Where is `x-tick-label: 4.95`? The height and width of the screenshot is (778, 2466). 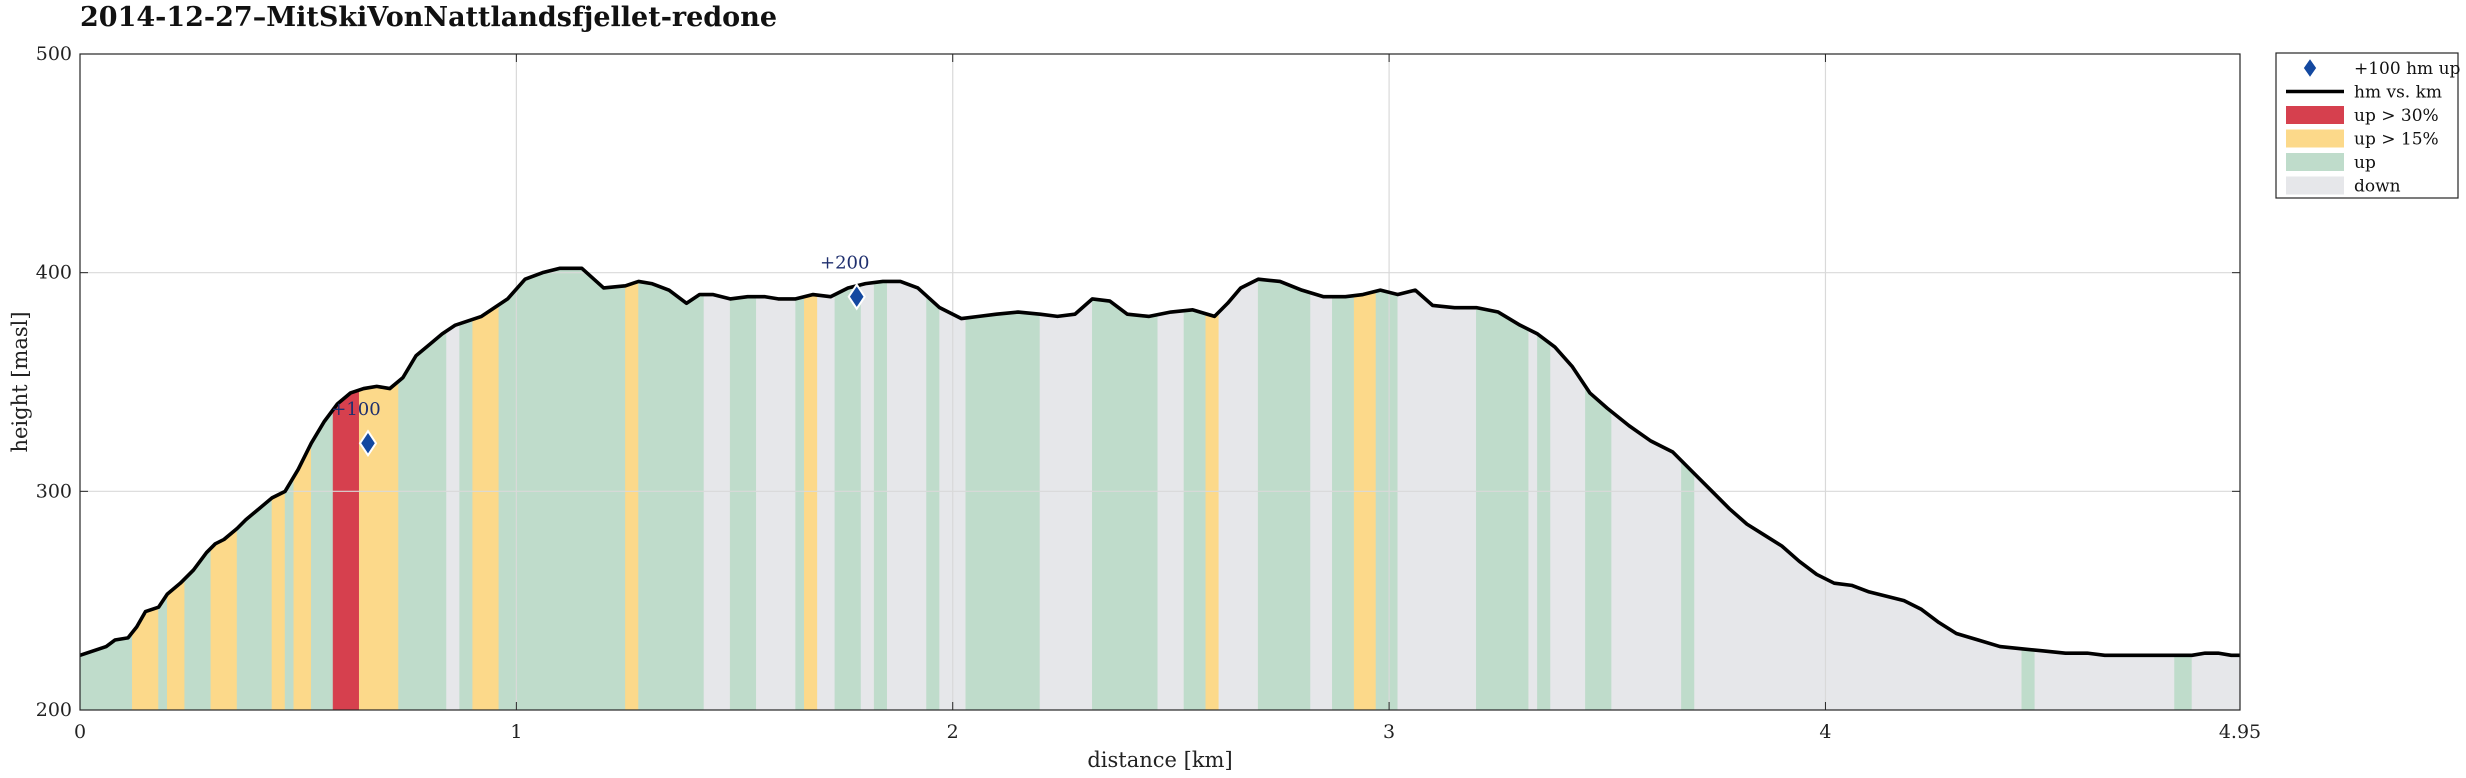 x-tick-label: 4.95 is located at coordinates (2240, 732).